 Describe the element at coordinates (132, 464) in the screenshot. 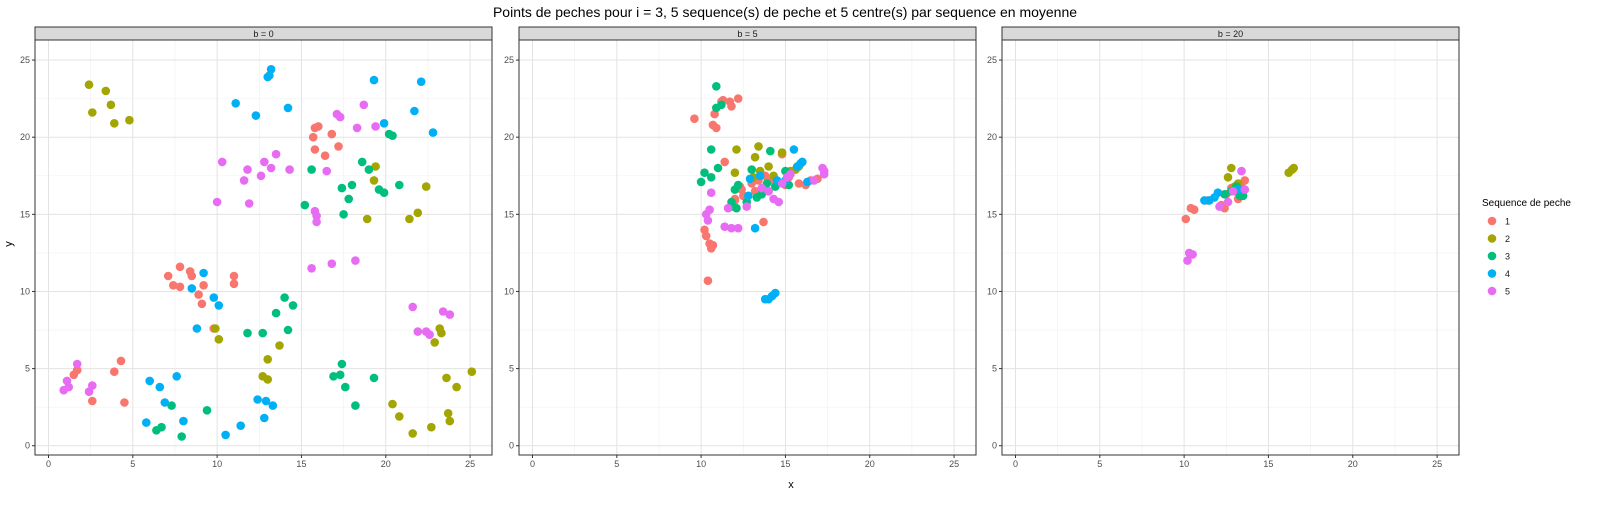

I see `x-tick-label: 5` at that location.